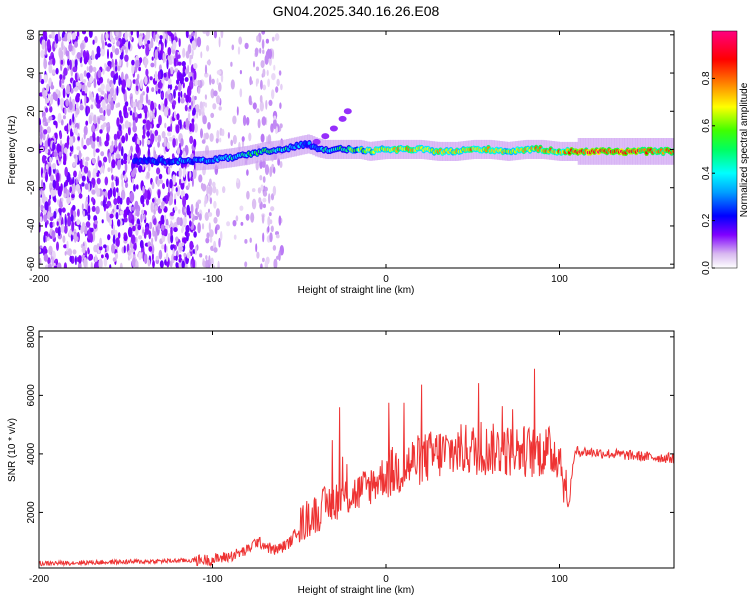  I want to click on chart-title: GN04.2025.340.16.26.E08, so click(356, 11).